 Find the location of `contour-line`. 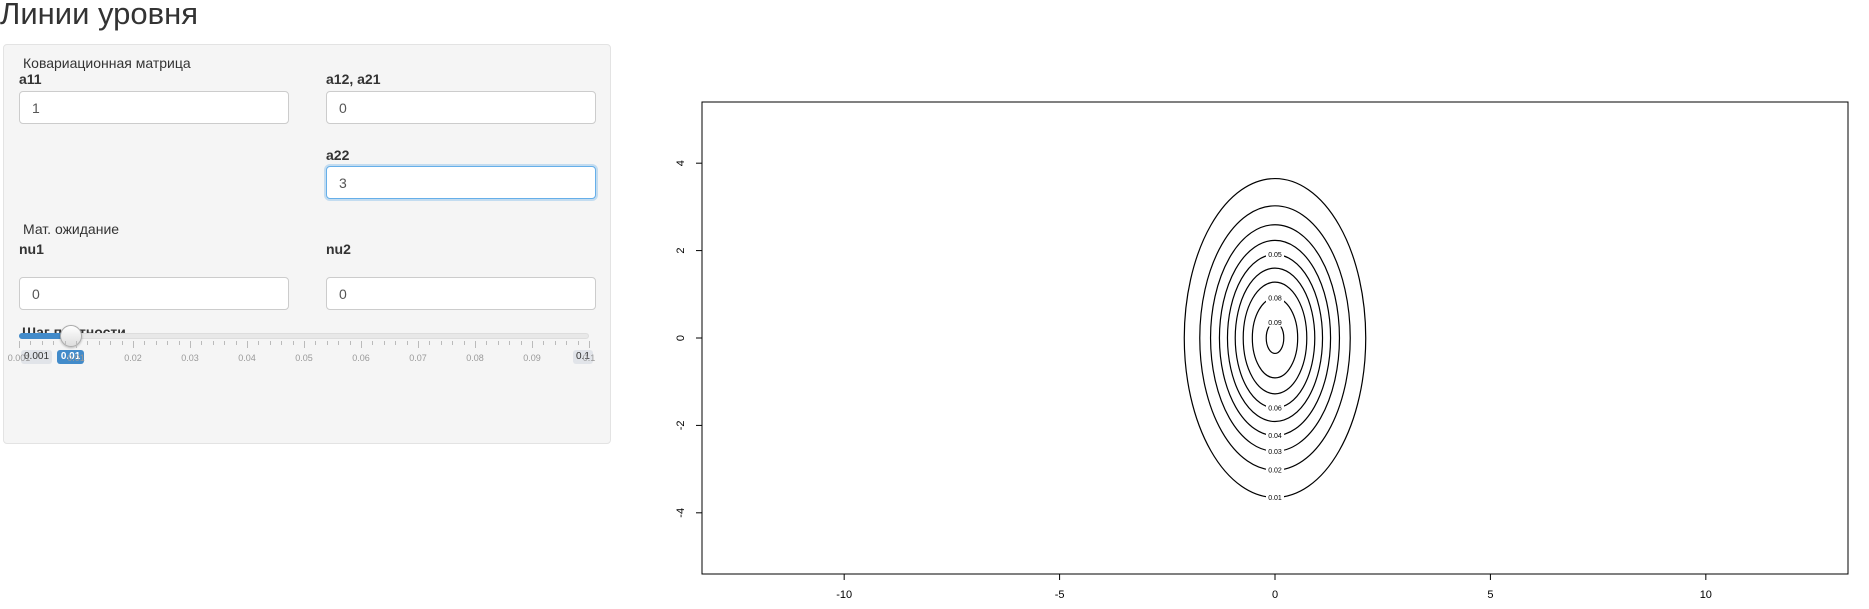

contour-line is located at coordinates (1275, 338).